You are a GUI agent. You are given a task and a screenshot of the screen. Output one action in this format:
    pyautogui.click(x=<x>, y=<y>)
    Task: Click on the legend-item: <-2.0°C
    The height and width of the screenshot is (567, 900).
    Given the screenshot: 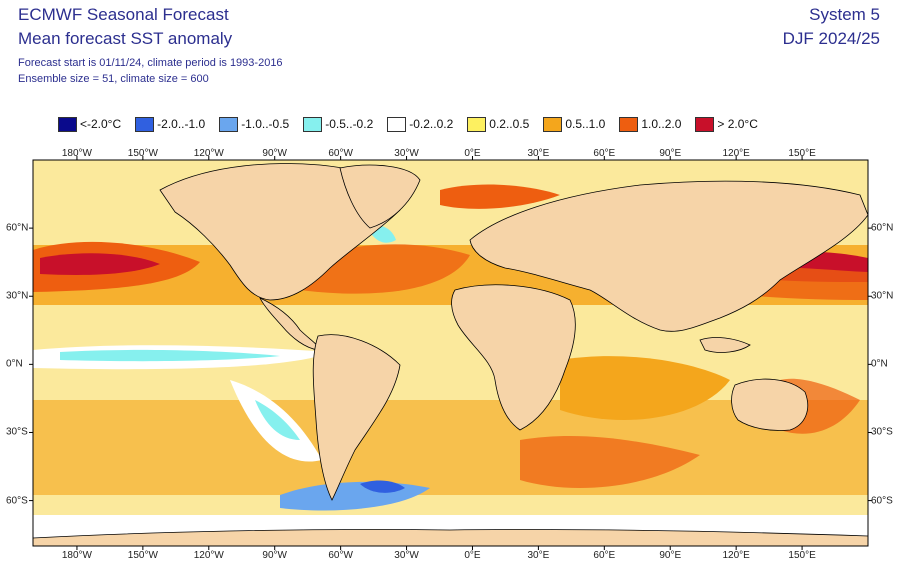 What is the action you would take?
    pyautogui.click(x=90, y=124)
    